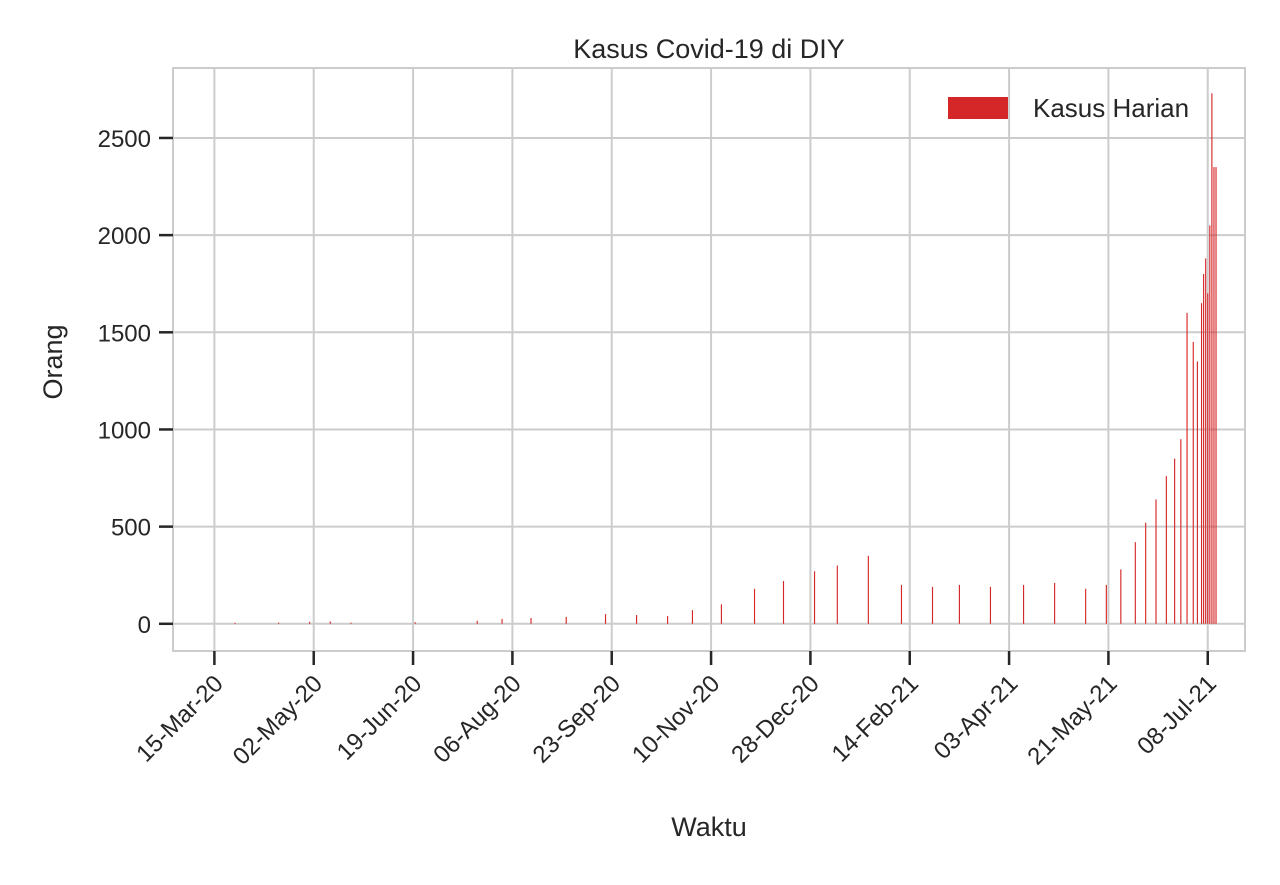  I want to click on legend-swatch-kasus-harian, so click(978, 108).